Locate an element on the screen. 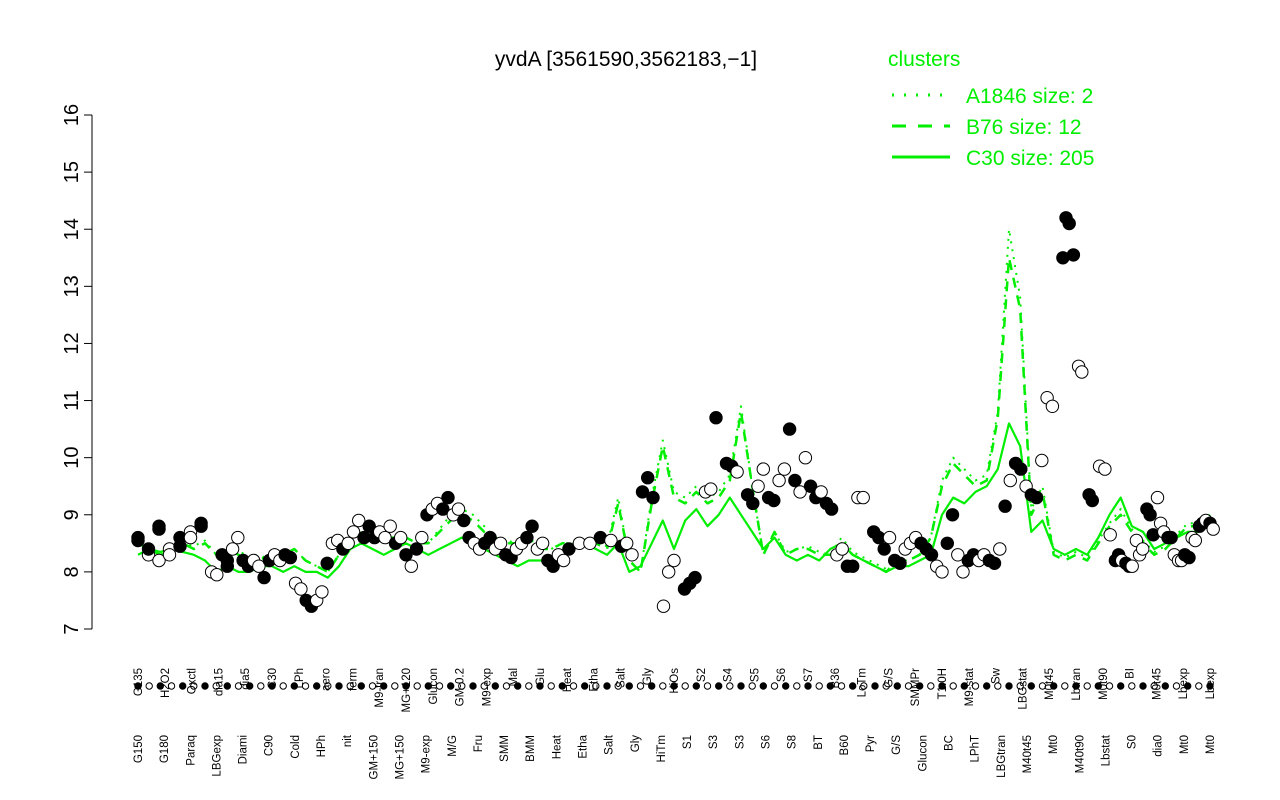 The image size is (1280, 800). x-tick-label: HPh is located at coordinates (322, 746).